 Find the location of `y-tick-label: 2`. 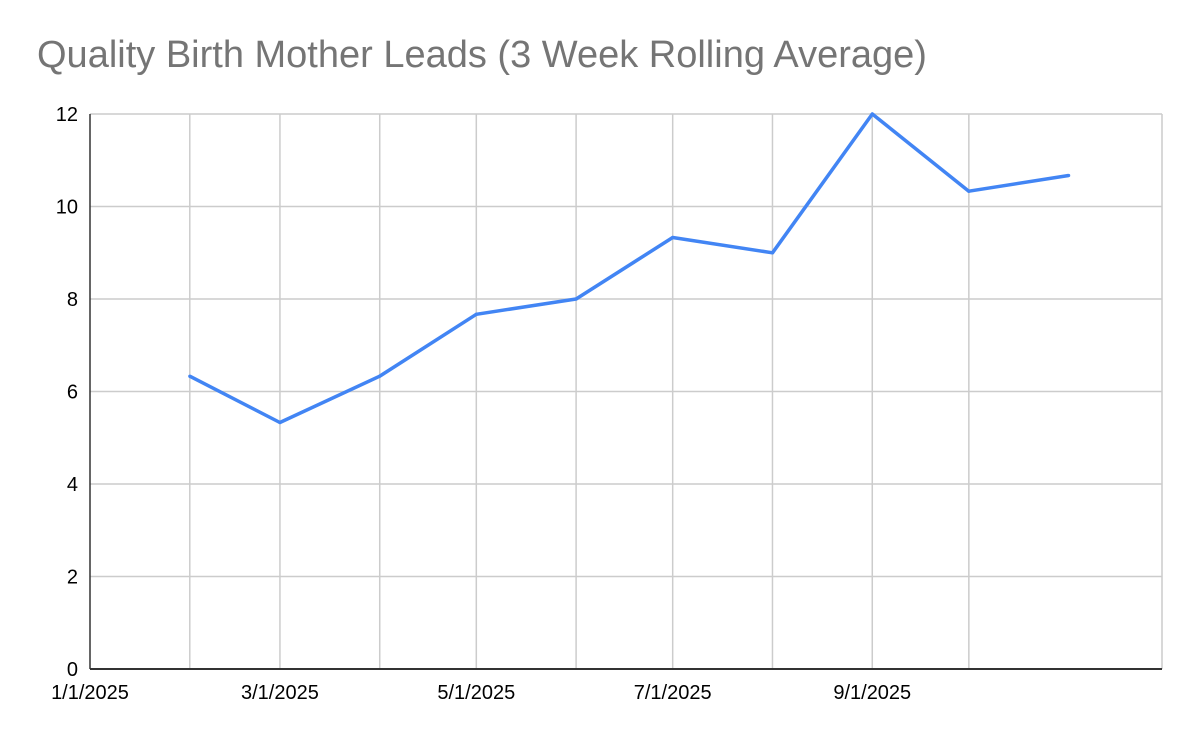

y-tick-label: 2 is located at coordinates (72, 578).